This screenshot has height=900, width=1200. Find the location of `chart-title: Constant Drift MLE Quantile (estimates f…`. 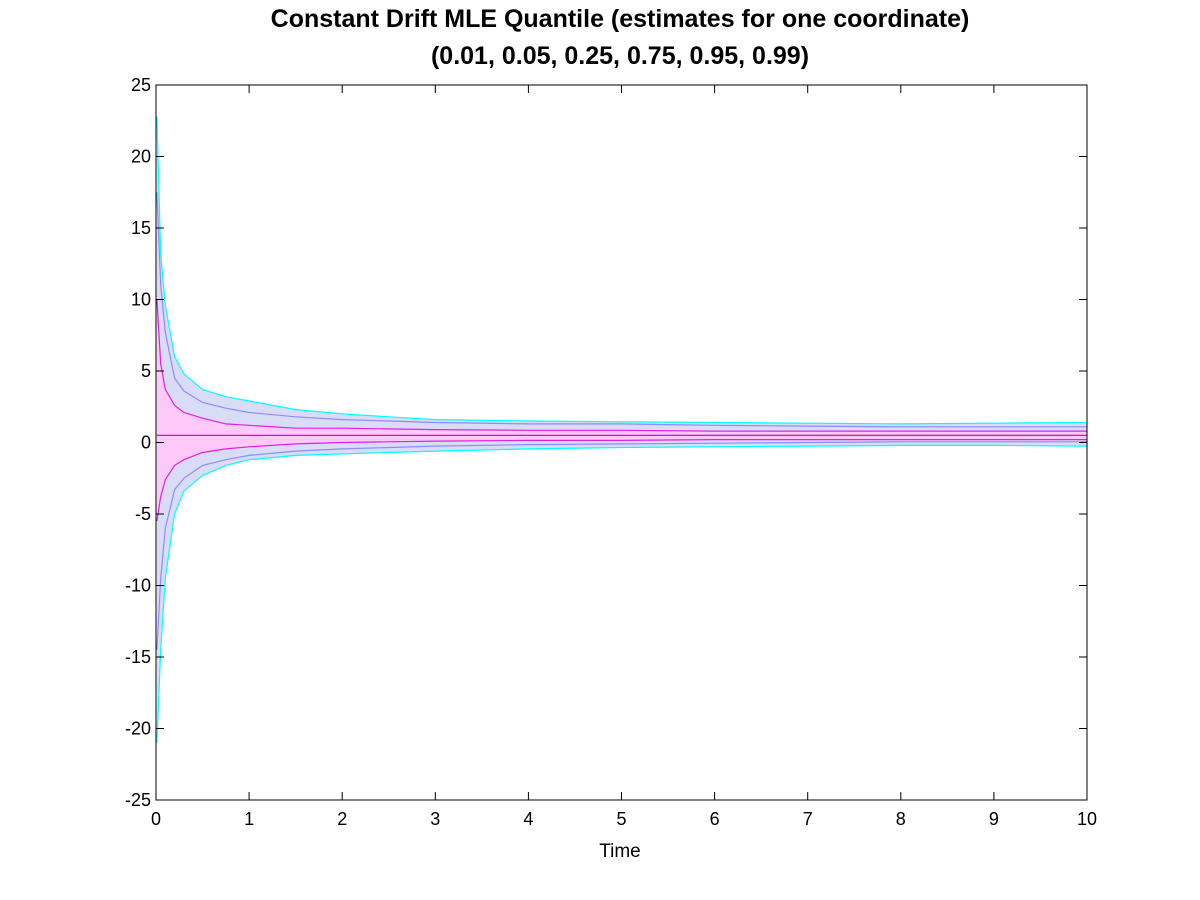

chart-title: Constant Drift MLE Quantile (estimates f… is located at coordinates (620, 19).